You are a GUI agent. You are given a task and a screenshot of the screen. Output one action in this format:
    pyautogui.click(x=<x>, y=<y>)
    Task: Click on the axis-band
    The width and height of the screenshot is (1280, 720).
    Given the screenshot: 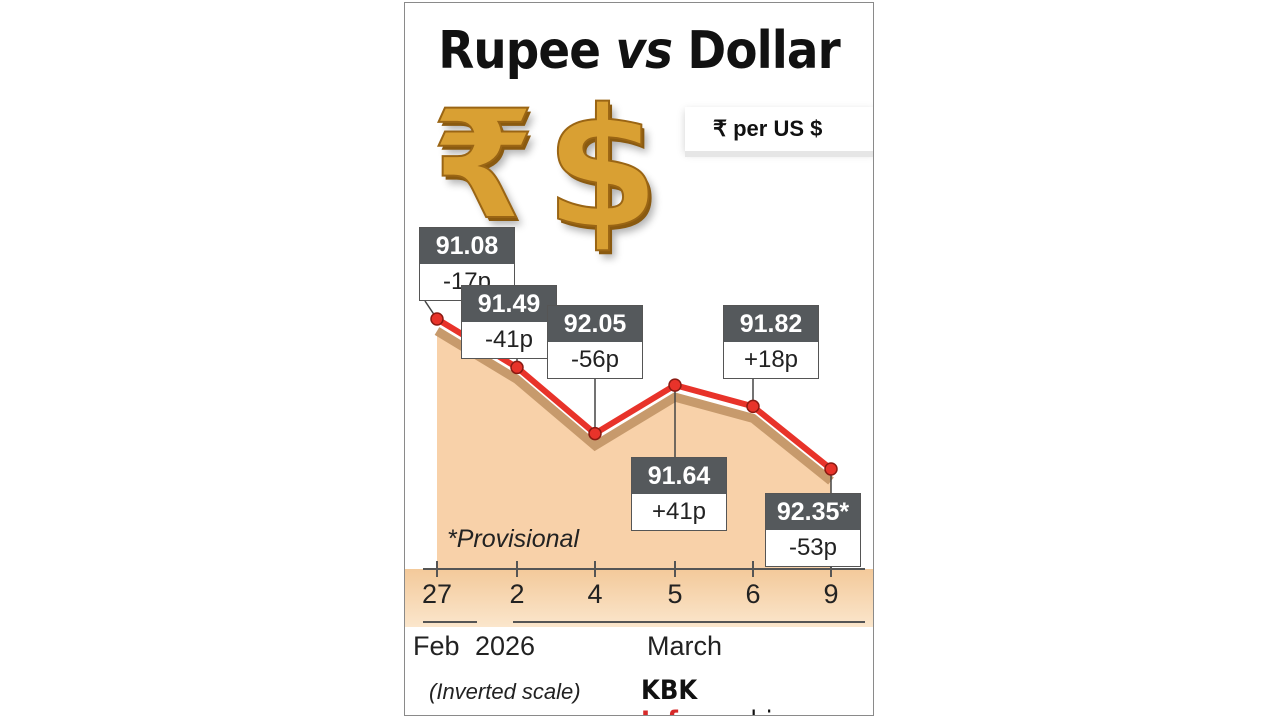 What is the action you would take?
    pyautogui.click(x=639, y=598)
    